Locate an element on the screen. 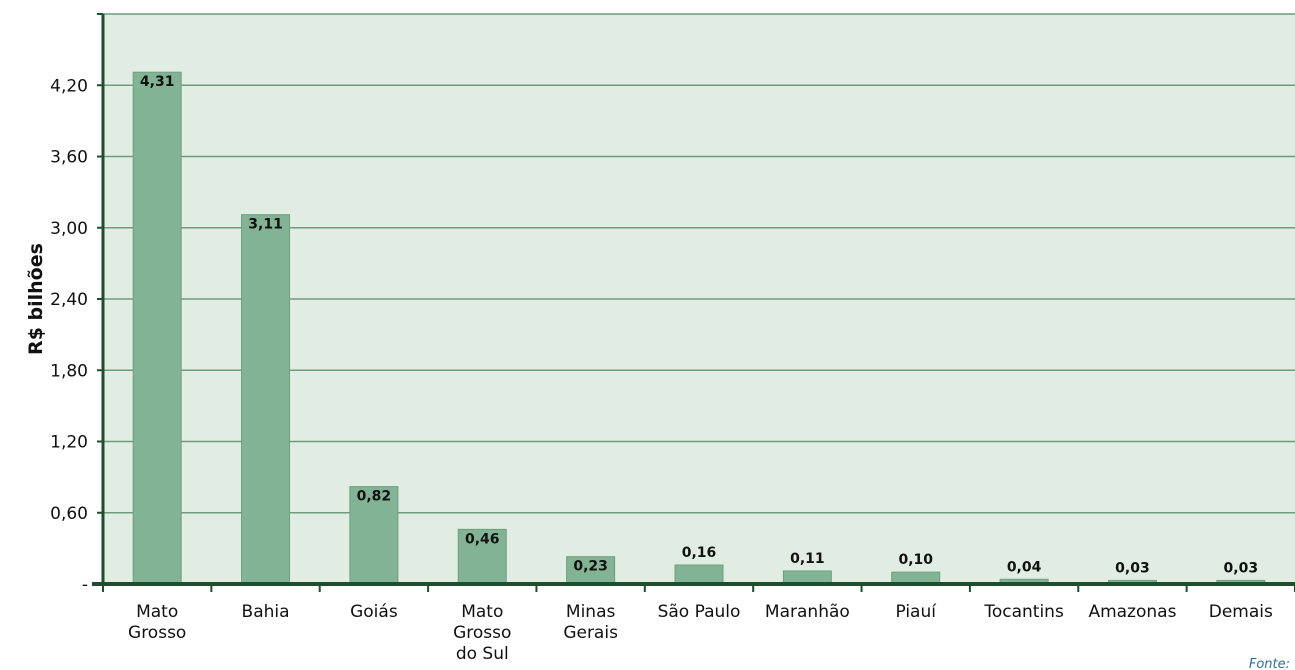 Image resolution: width=1295 pixels, height=670 pixels. y-tick-label: 1,80 is located at coordinates (69, 371).